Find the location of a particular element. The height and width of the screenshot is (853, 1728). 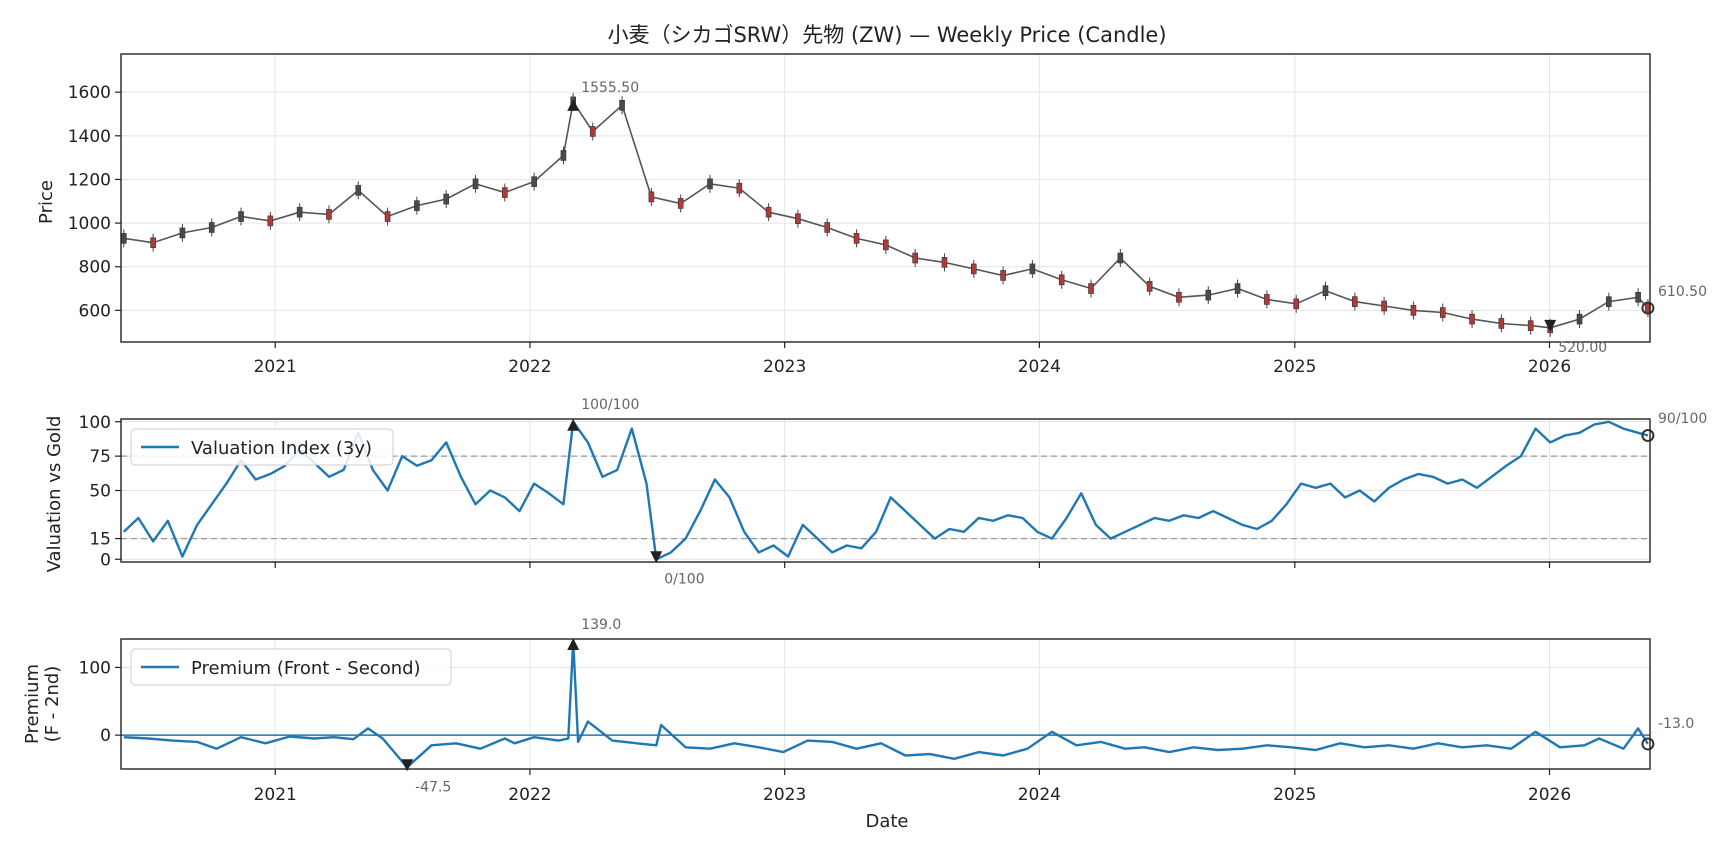

premium-ylabel-line: Premium is located at coordinates (32, 704).